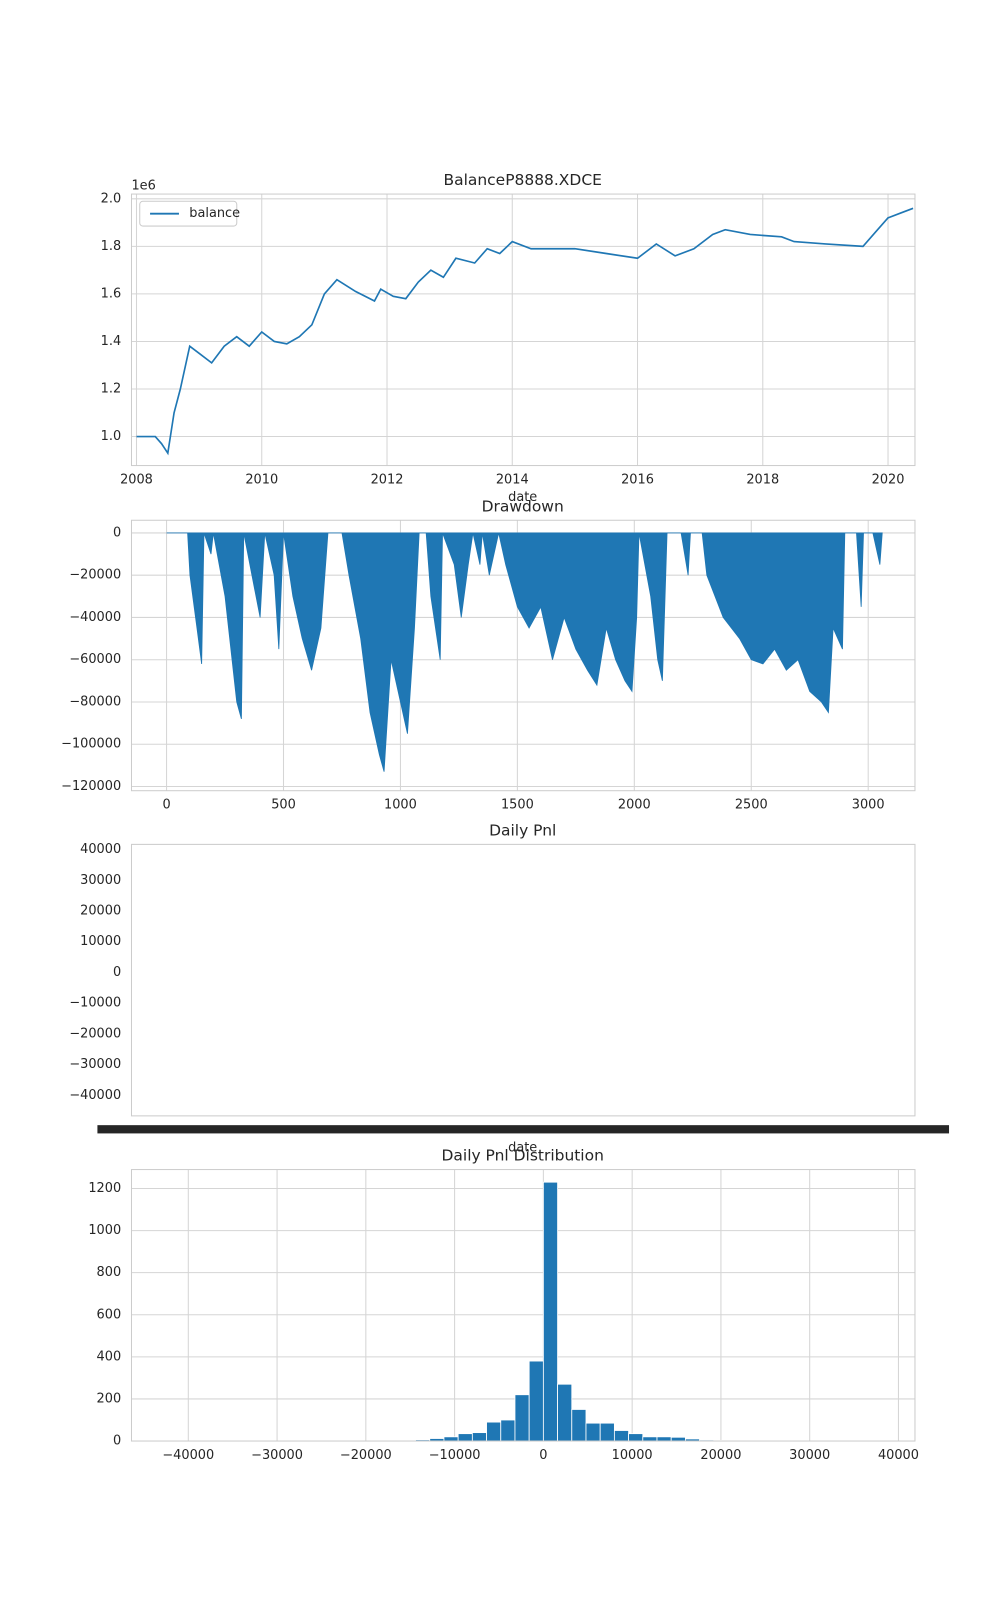  What do you see at coordinates (512, 480) in the screenshot?
I see `x-tick-label: 2014` at bounding box center [512, 480].